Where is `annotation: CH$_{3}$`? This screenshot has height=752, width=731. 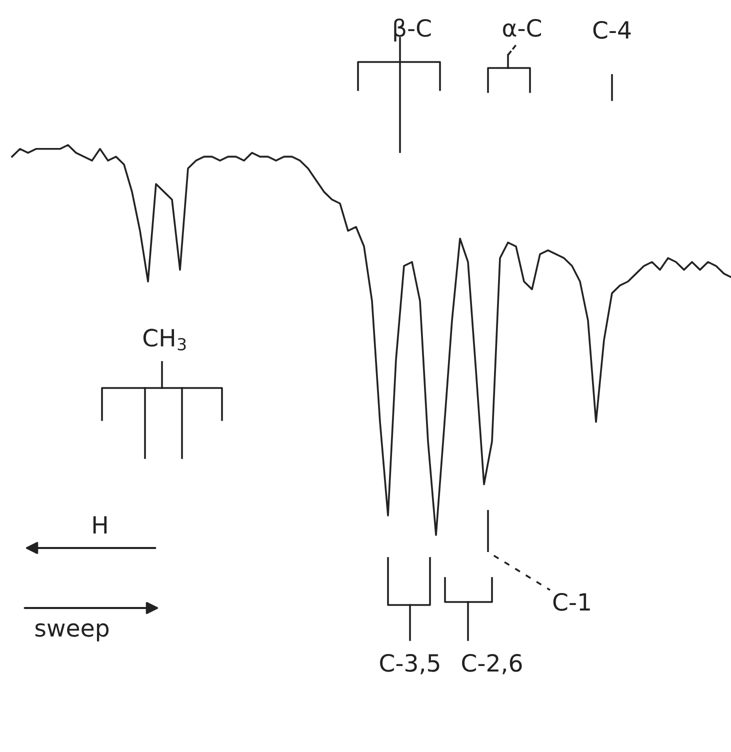
annotation: CH$_{3}$ is located at coordinates (164, 339).